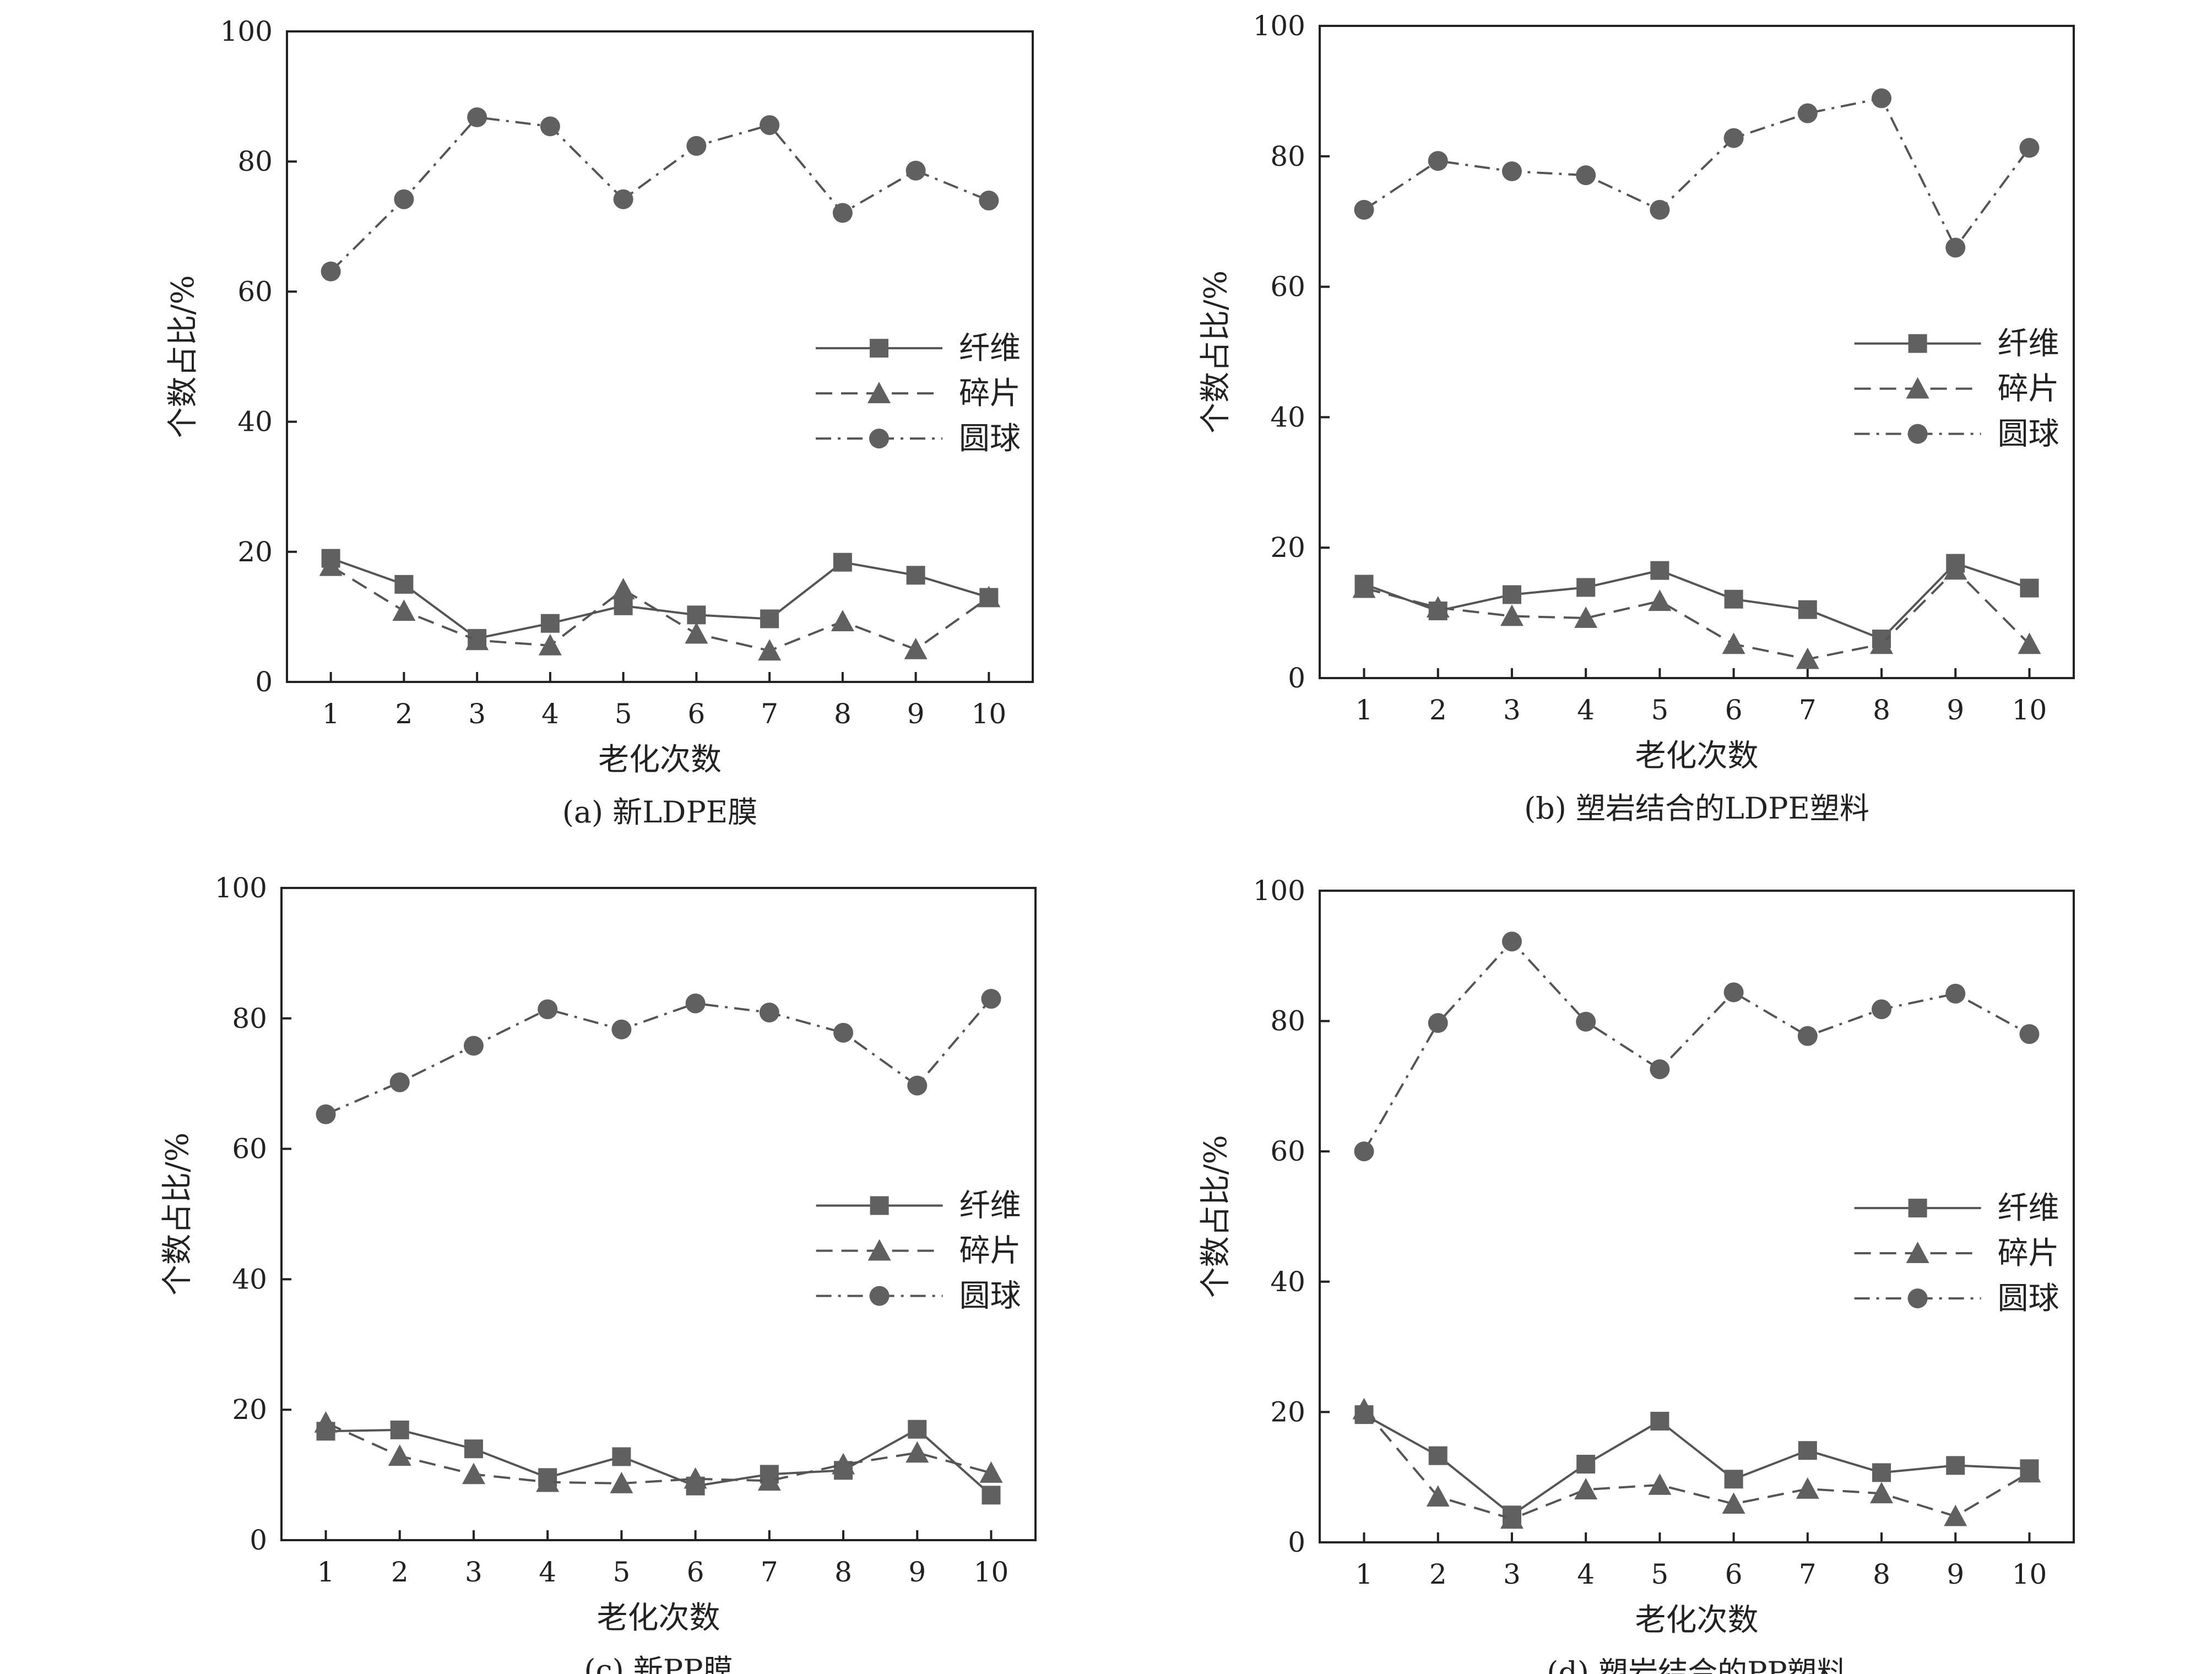 The image size is (2212, 1674). Describe the element at coordinates (1734, 710) in the screenshot. I see `x-tick-label: 6` at that location.